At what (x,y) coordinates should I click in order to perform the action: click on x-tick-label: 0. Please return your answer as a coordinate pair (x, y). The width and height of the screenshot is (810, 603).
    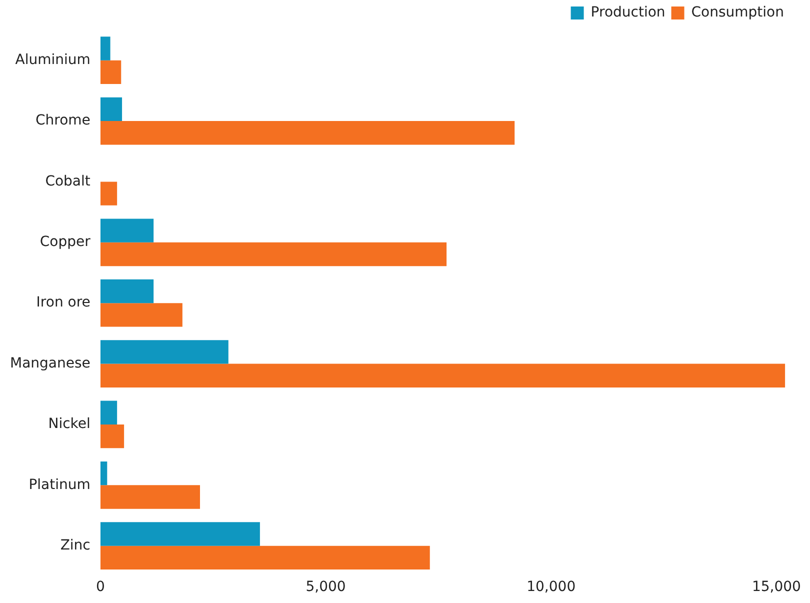
    Looking at the image, I should click on (100, 587).